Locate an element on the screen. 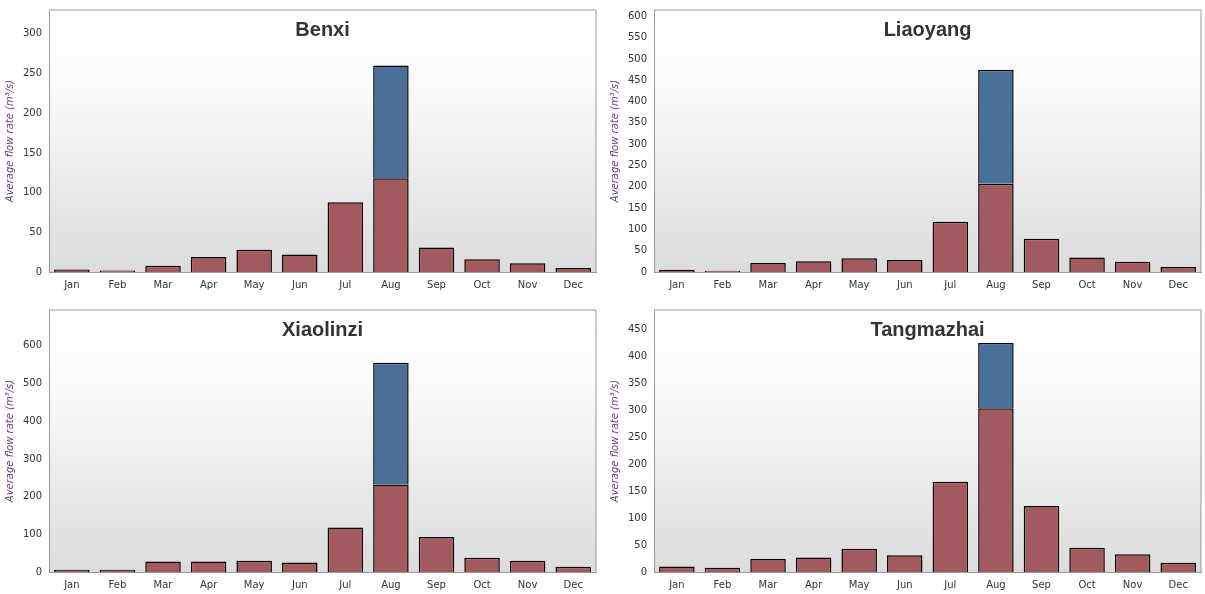 This screenshot has height=594, width=1205. chart-title: Tangmazhai is located at coordinates (927, 328).